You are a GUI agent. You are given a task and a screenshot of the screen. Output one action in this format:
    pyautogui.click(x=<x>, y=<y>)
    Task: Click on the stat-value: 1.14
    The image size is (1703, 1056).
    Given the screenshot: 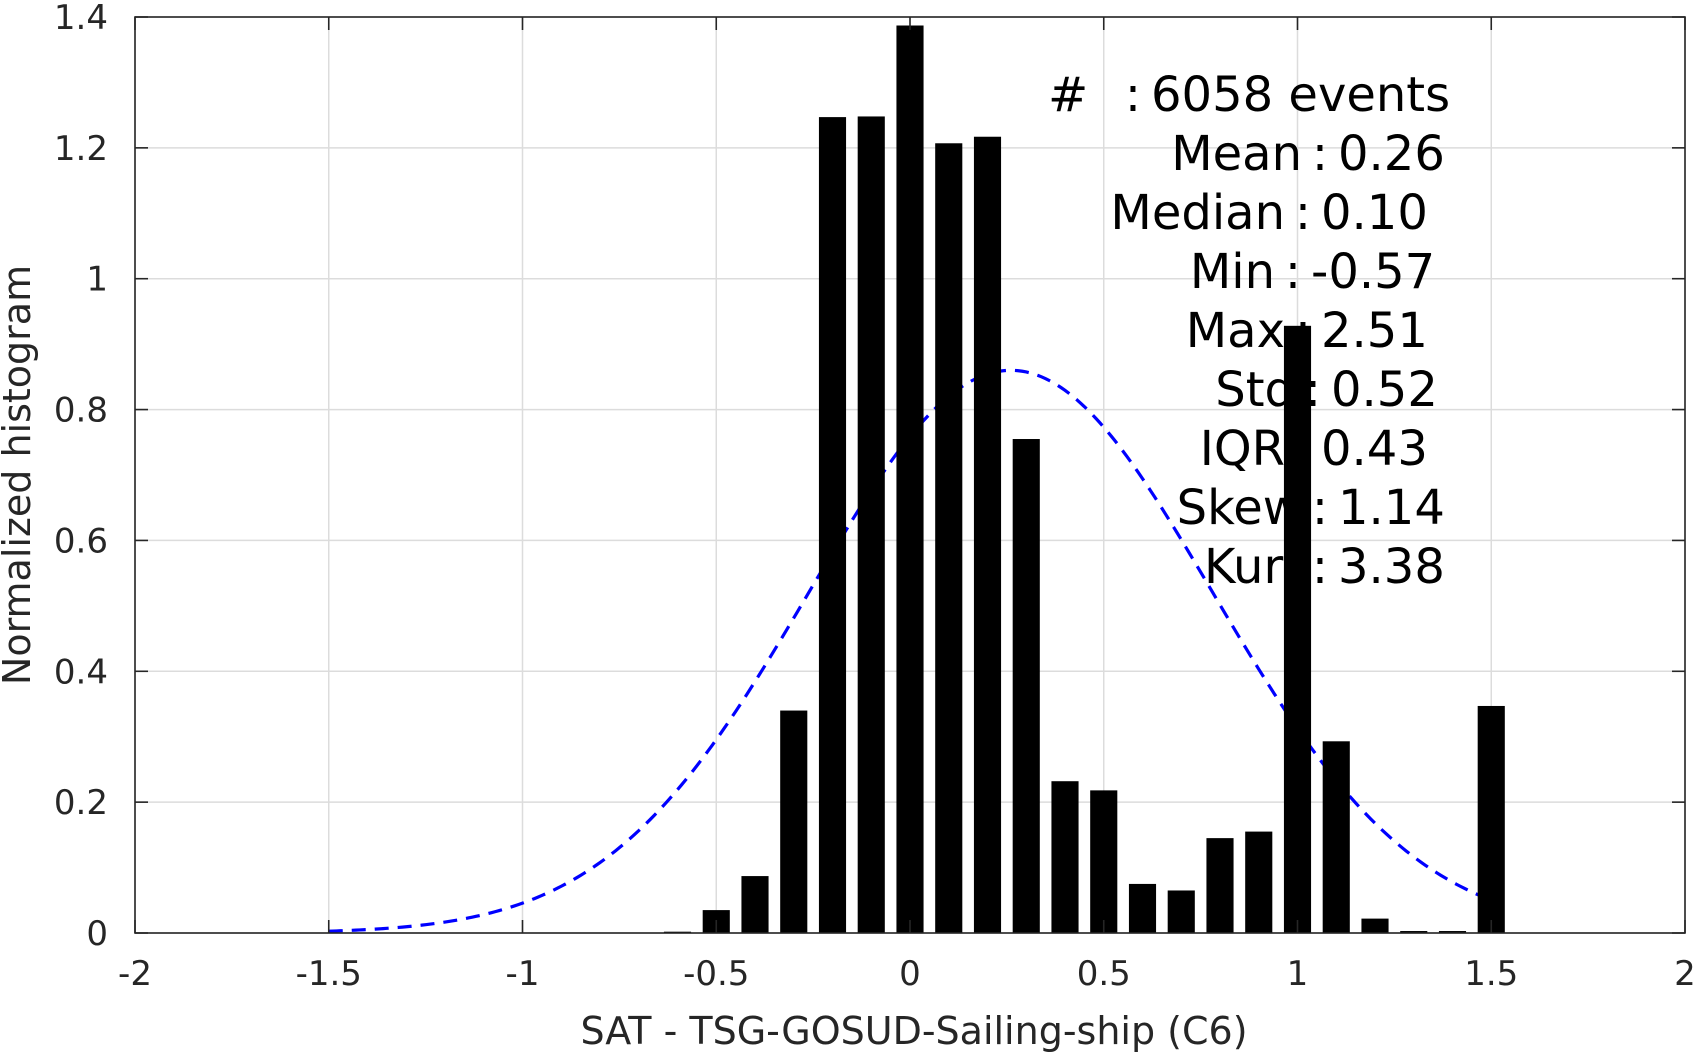 What is the action you would take?
    pyautogui.click(x=1391, y=508)
    